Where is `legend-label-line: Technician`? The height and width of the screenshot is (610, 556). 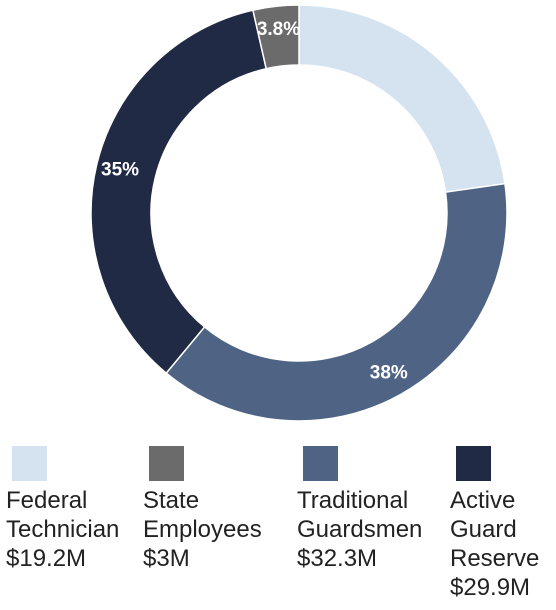
legend-label-line: Technician is located at coordinates (63, 529).